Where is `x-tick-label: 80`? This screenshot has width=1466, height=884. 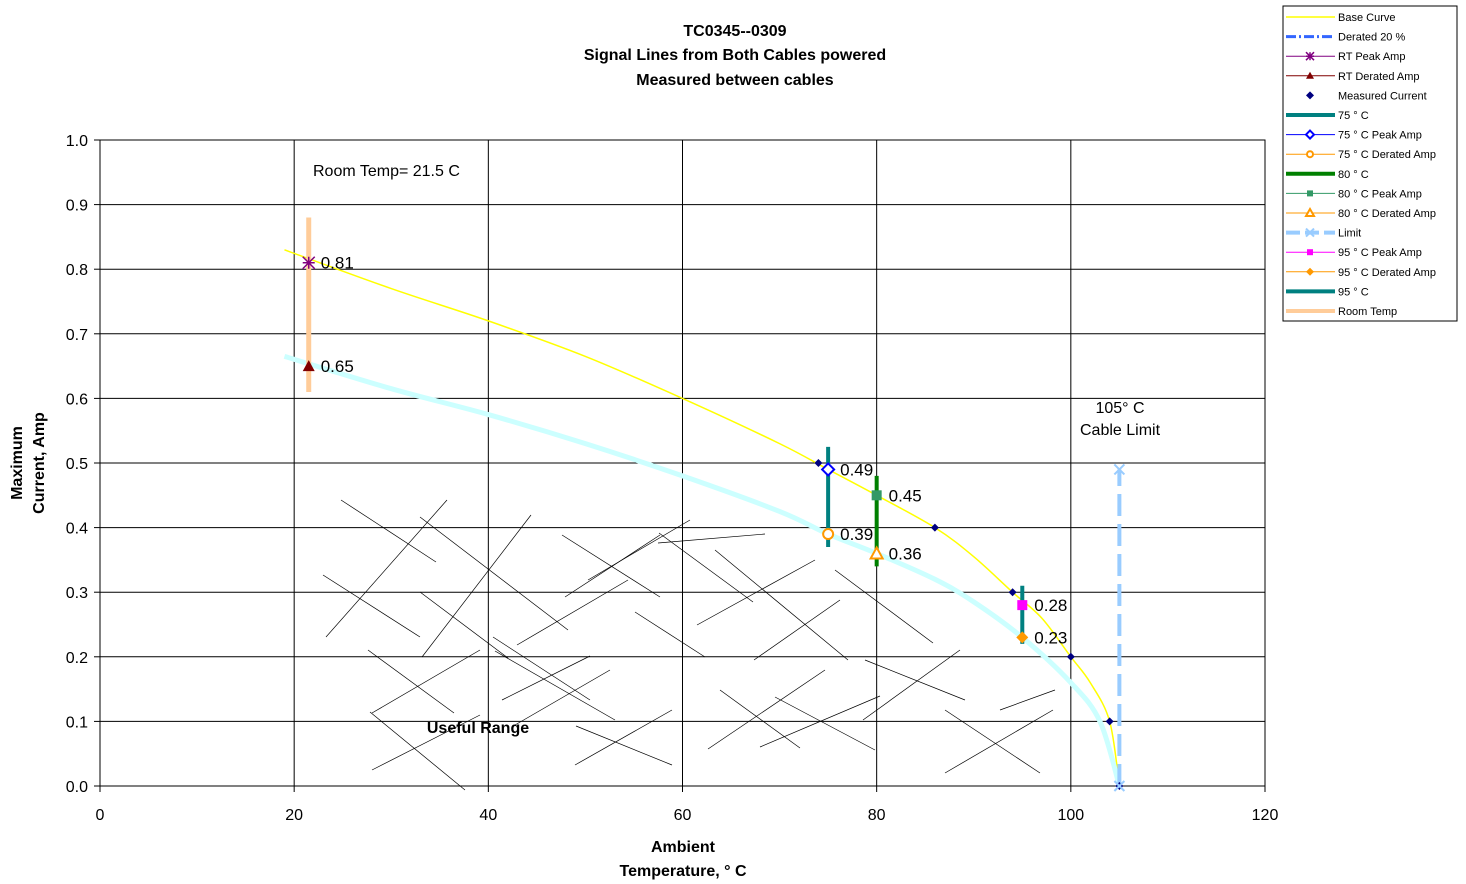 x-tick-label: 80 is located at coordinates (877, 815).